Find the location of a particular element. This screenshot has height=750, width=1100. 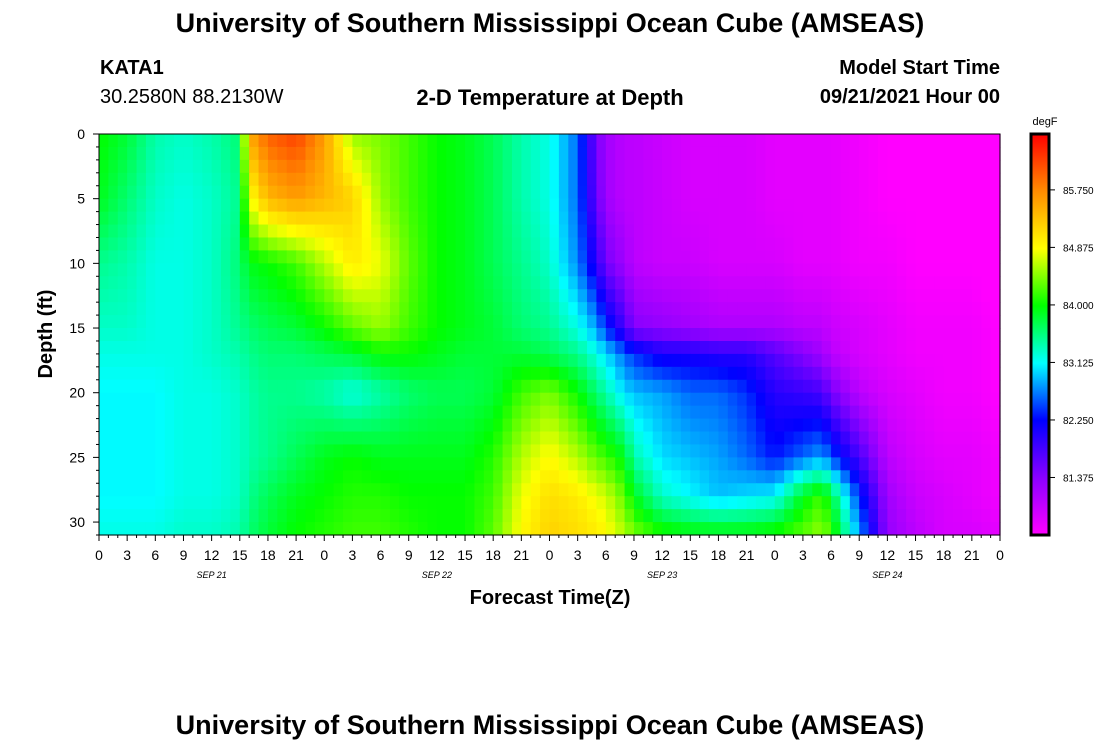

x-tick-label: 9 is located at coordinates (184, 555).